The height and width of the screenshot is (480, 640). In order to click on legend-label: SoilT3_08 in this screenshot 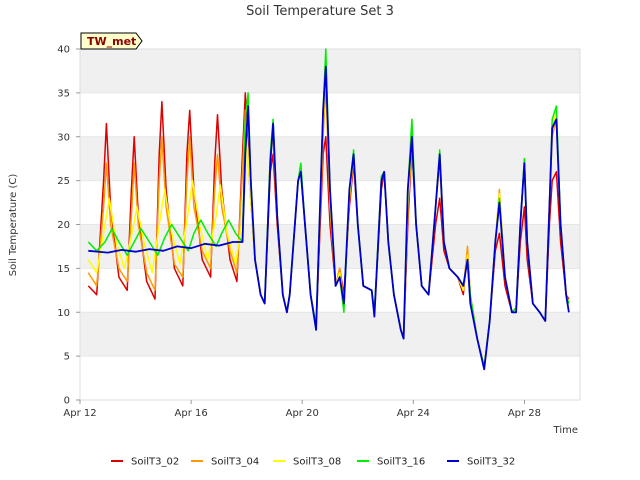, I will do `click(317, 462)`.